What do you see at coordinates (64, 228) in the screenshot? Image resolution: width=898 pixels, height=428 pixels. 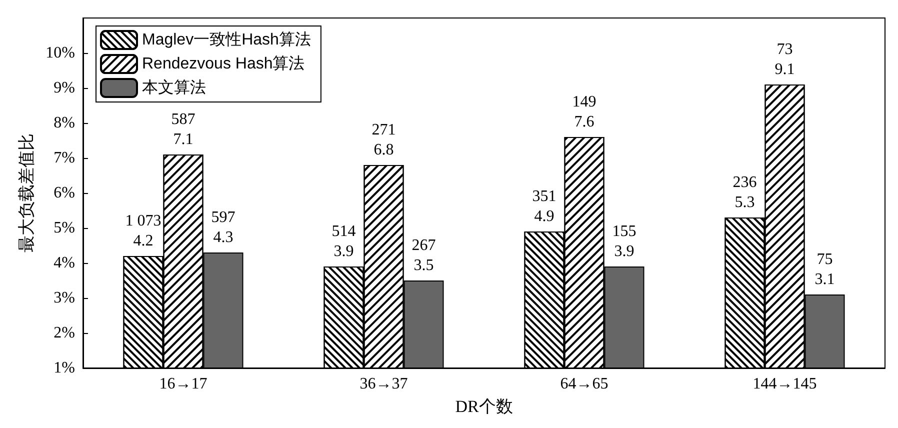 I see `y-tick-label: 5%` at bounding box center [64, 228].